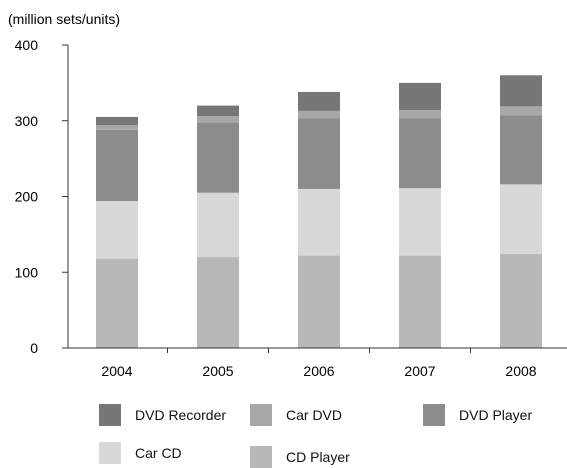 Image resolution: width=567 pixels, height=468 pixels. I want to click on x-tick-label: 2008, so click(520, 371).